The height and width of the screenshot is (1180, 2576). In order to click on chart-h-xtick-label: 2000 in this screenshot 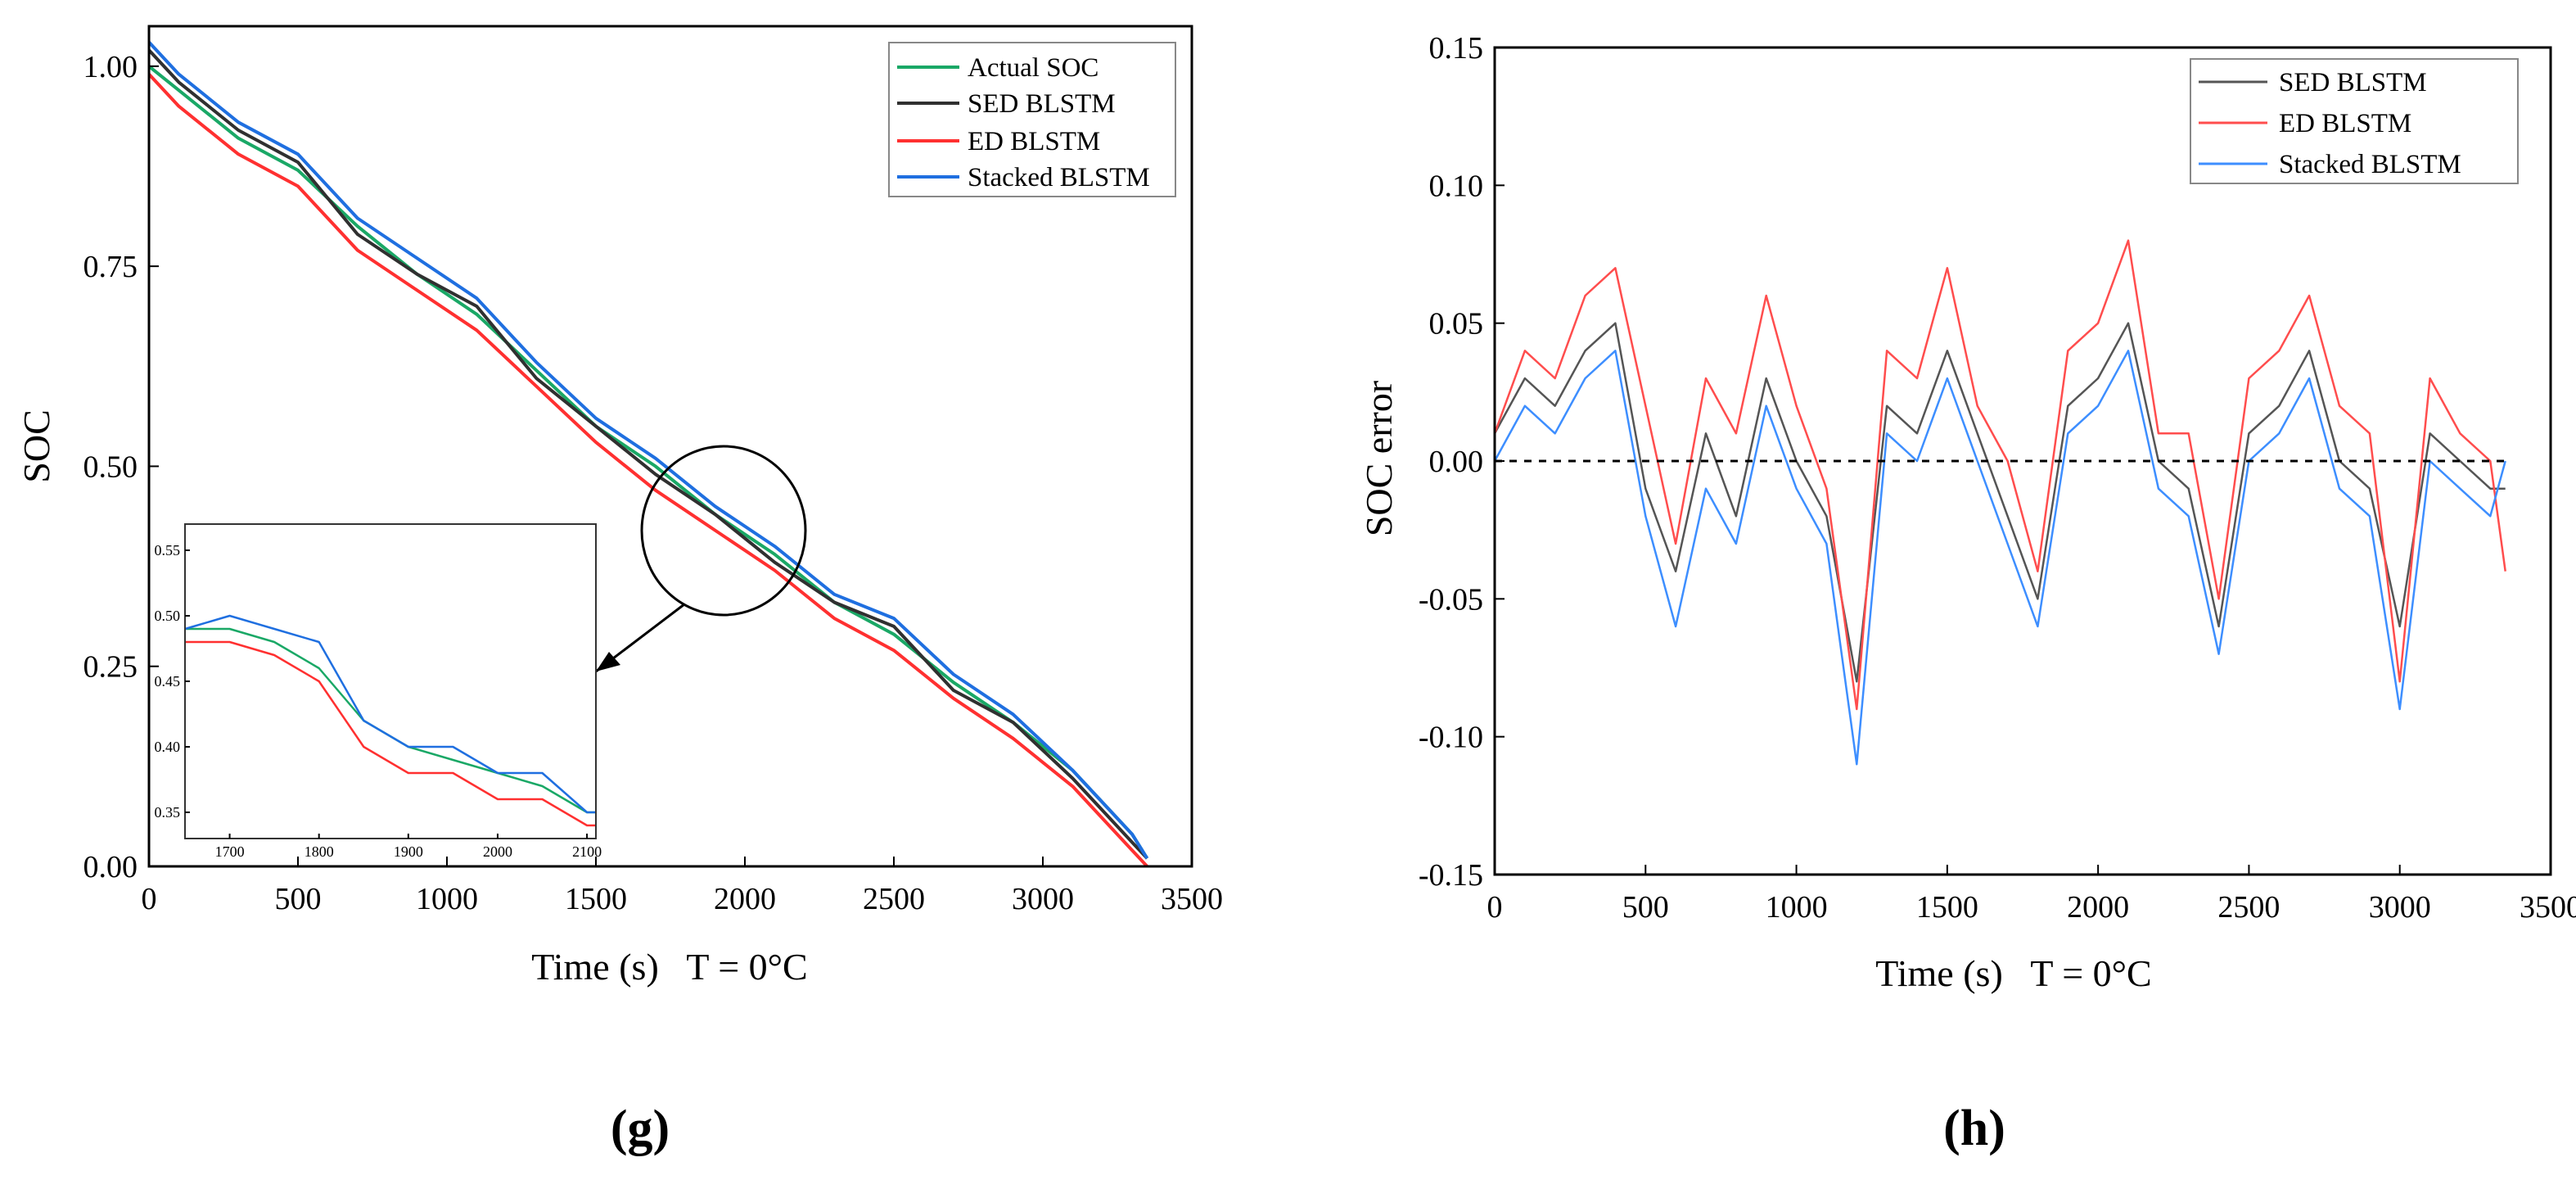, I will do `click(2098, 907)`.